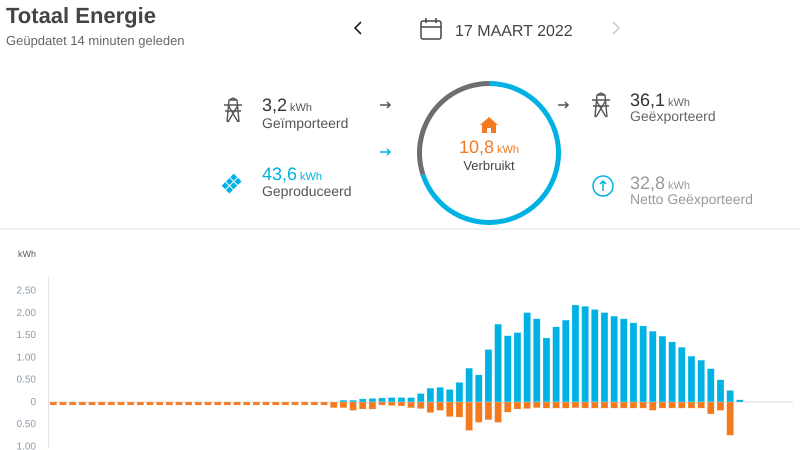 This screenshot has height=450, width=800. Describe the element at coordinates (648, 100) in the screenshot. I see `text: 36,1` at that location.